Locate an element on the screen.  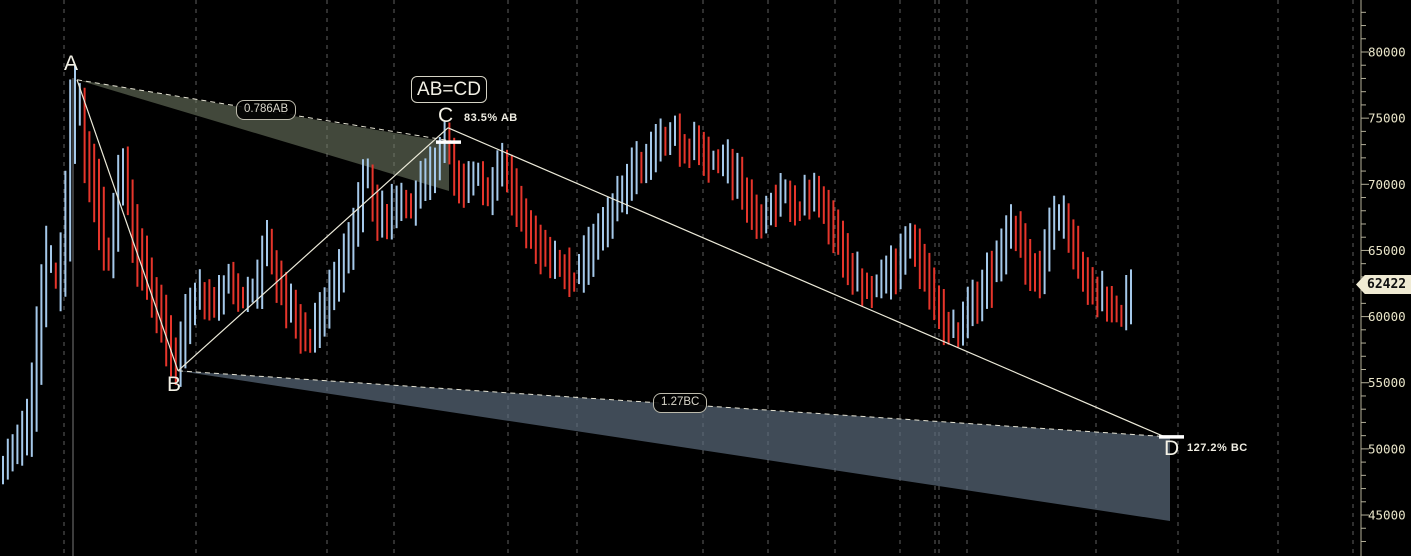
y-axis-label: 55000 is located at coordinates (1387, 382).